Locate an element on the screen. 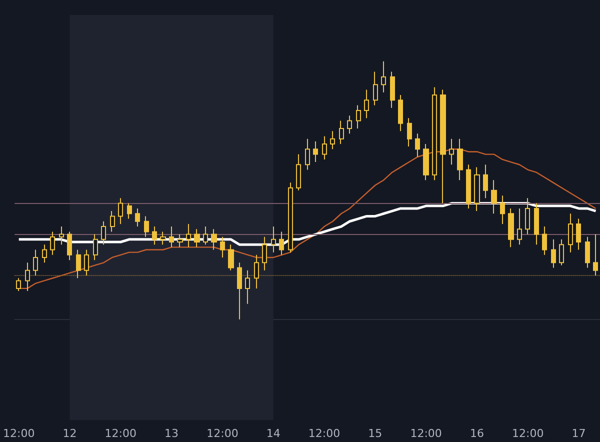 This screenshot has width=600, height=442. x-tick-label: 14 is located at coordinates (273, 433).